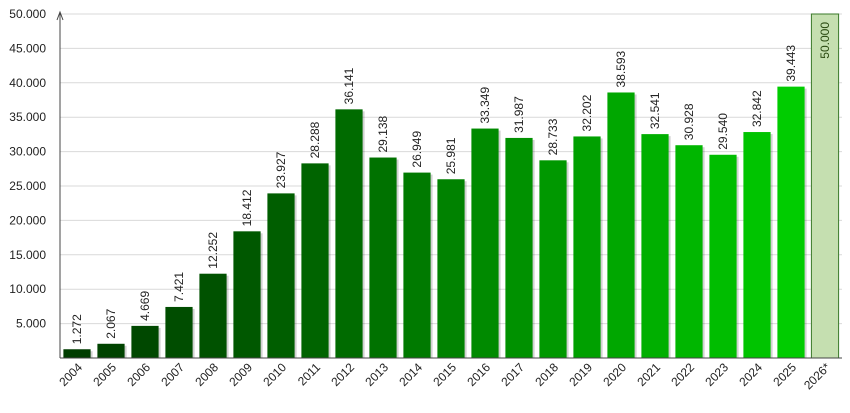 This screenshot has height=413, width=850. What do you see at coordinates (451, 268) in the screenshot?
I see `bar-2015` at bounding box center [451, 268].